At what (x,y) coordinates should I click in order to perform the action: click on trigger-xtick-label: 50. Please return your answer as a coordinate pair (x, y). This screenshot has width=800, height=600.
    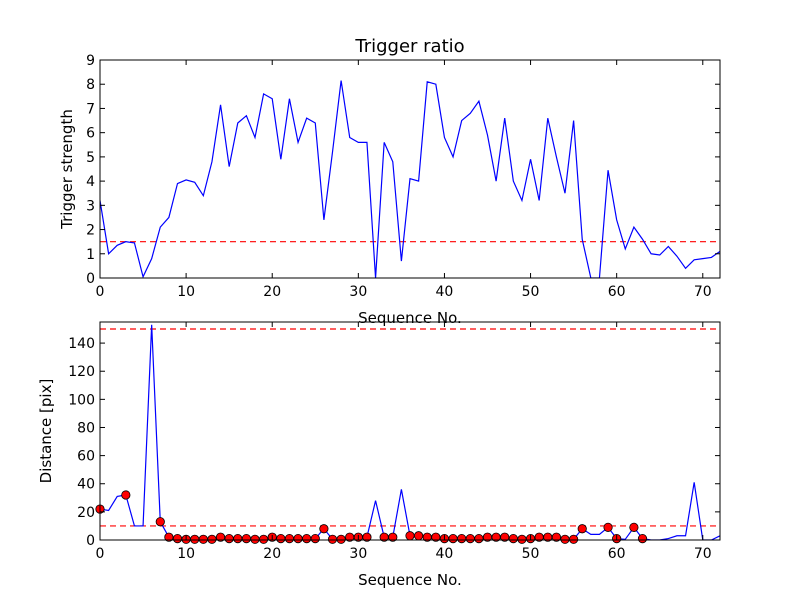
    Looking at the image, I should click on (531, 292).